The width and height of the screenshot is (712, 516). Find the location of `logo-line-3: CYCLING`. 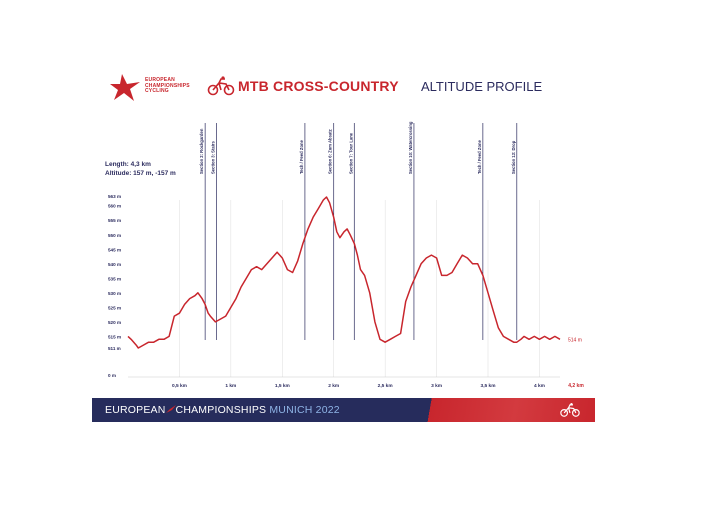

logo-line-3: CYCLING is located at coordinates (157, 91).